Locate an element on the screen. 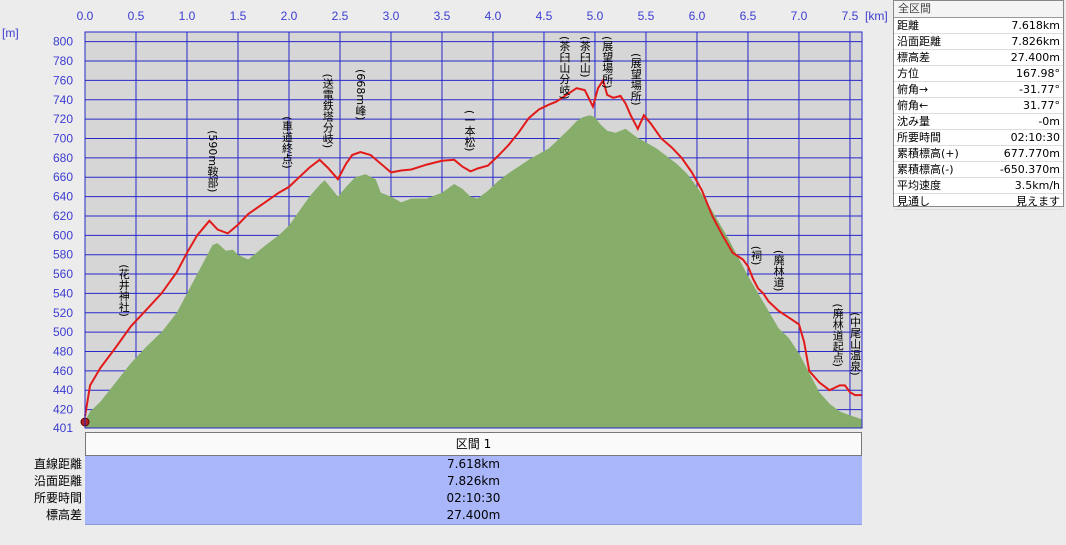 This screenshot has width=1066, height=545. waypoint-label: (668m峰) is located at coordinates (360, 94).